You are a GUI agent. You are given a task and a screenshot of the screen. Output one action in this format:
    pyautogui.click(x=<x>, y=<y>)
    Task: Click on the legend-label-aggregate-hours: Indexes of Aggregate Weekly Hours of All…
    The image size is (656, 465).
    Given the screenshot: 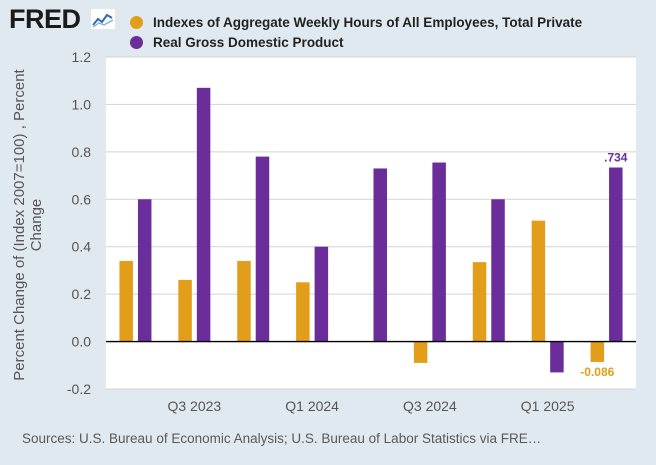 What is the action you would take?
    pyautogui.click(x=368, y=22)
    